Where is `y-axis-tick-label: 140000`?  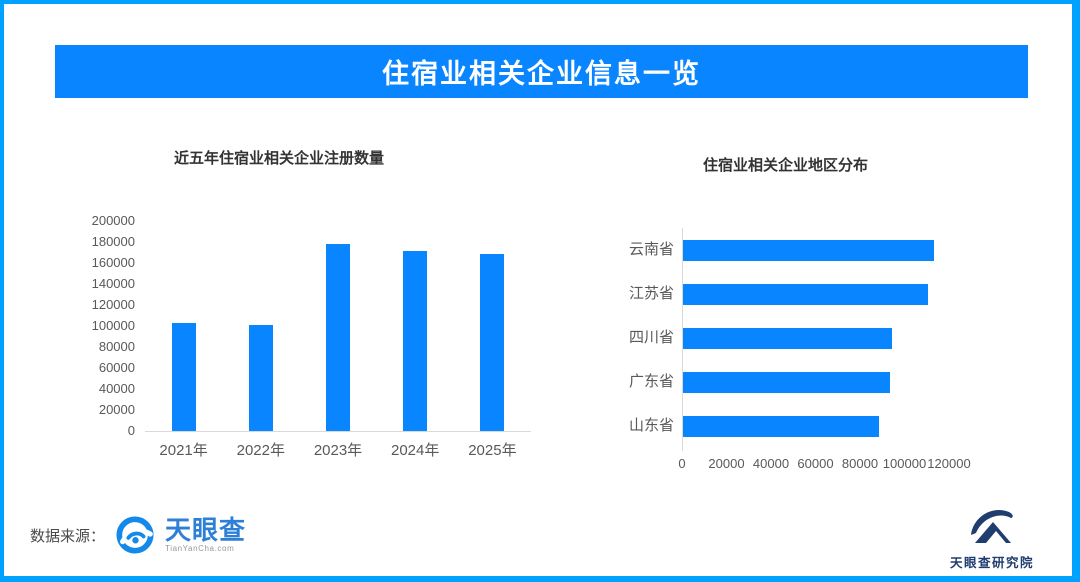 y-axis-tick-label: 140000 is located at coordinates (113, 283).